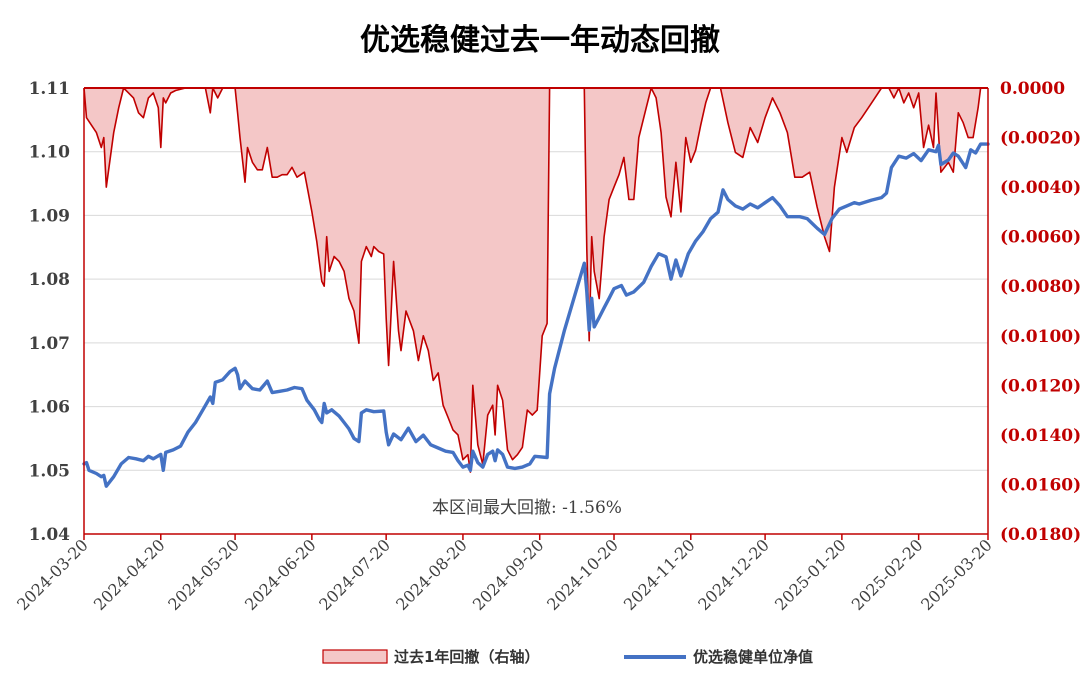 This screenshot has width=1080, height=688. Describe the element at coordinates (49, 216) in the screenshot. I see `y-left-tick-label: 1.09` at that location.